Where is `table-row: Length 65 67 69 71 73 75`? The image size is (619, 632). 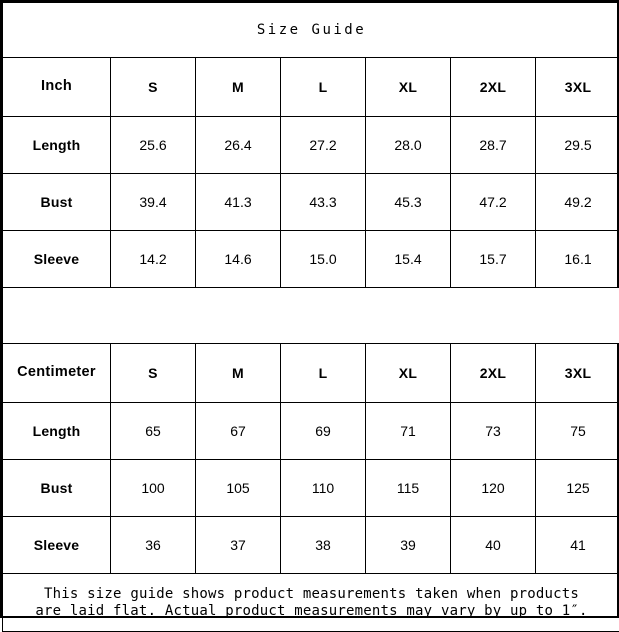 table-row: Length 65 67 69 71 73 75 is located at coordinates (311, 431).